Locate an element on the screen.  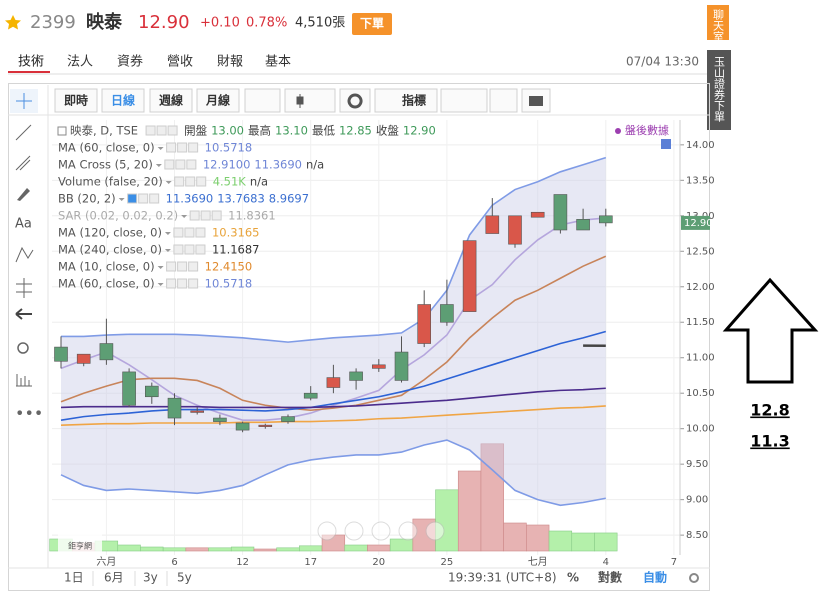
star-icon is located at coordinates (13, 22).